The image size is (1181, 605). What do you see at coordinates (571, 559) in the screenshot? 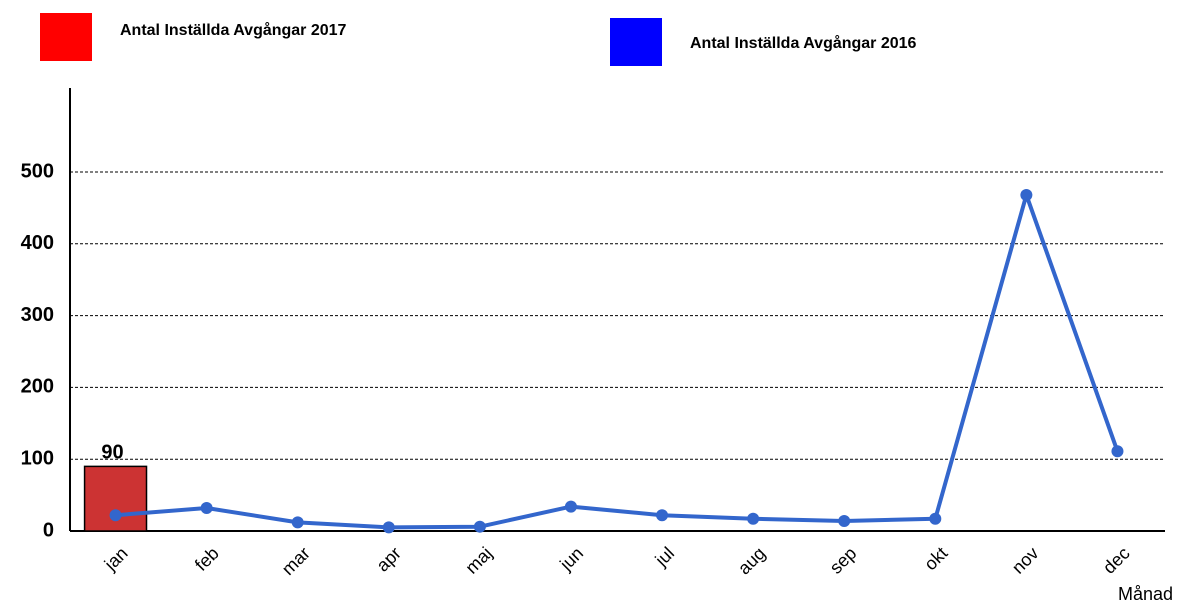
I see `x-tick-label: jun` at bounding box center [571, 559].